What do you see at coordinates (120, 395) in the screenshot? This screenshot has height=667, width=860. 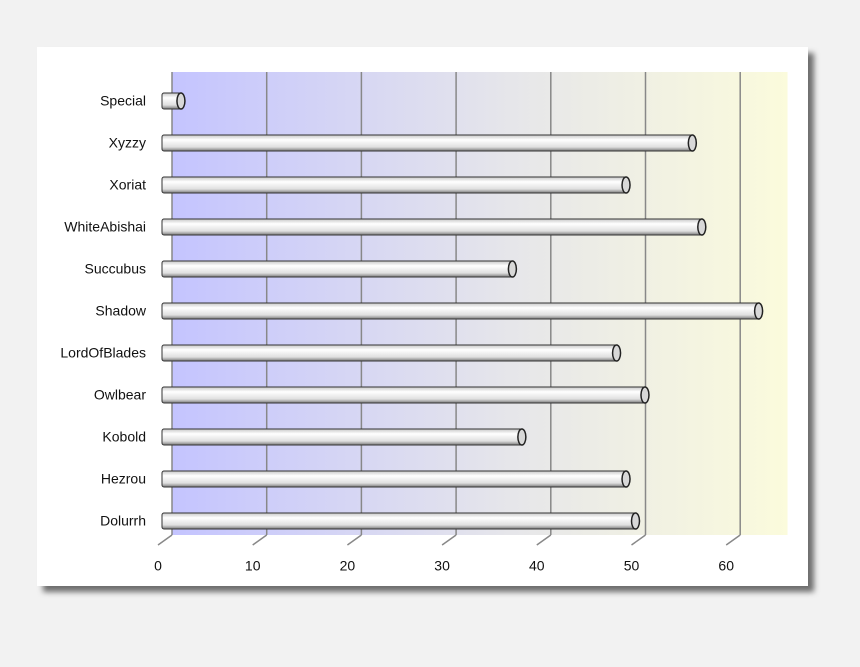 I see `y-tick-label: Owlbear` at bounding box center [120, 395].